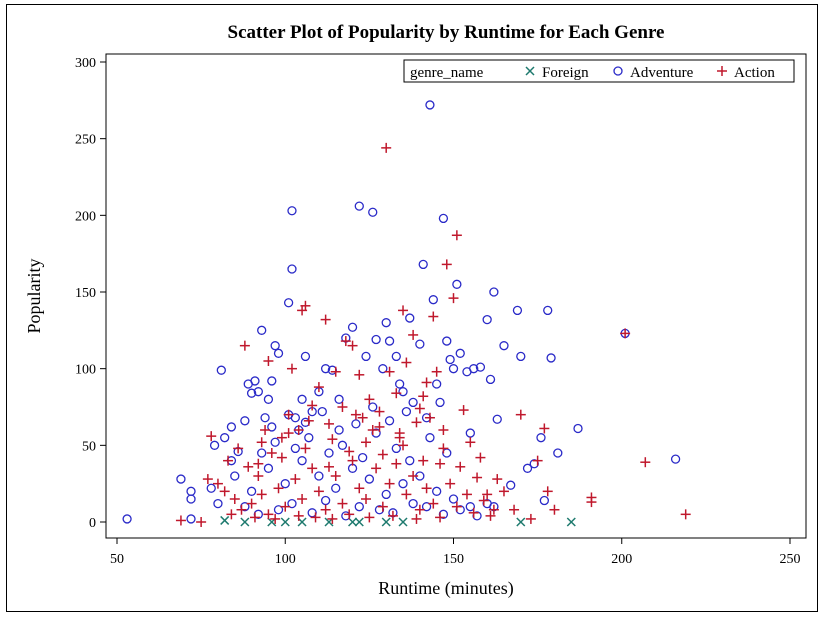 Image resolution: width=826 pixels, height=619 pixels. Describe the element at coordinates (92, 523) in the screenshot. I see `y-tick-label: 0` at that location.